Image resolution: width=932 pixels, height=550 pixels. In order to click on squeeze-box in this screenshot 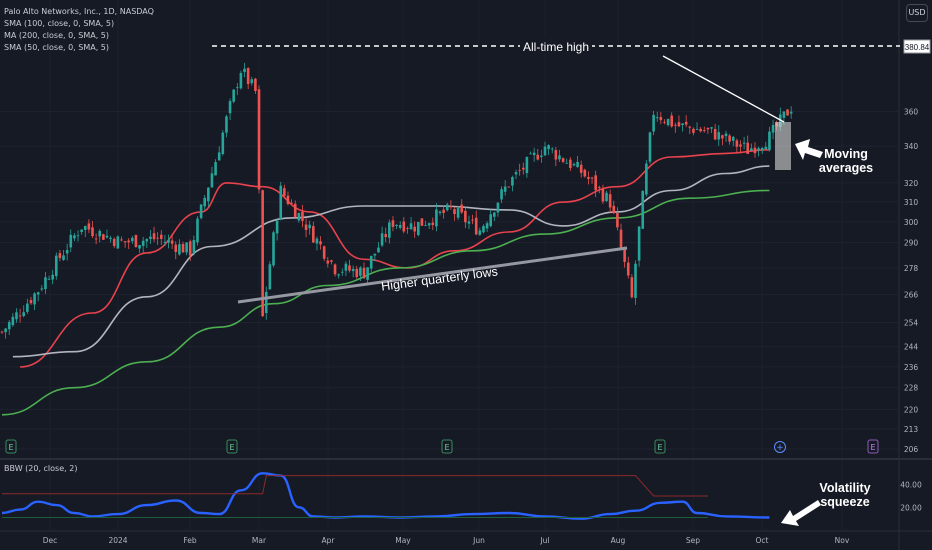, I will do `click(783, 146)`.